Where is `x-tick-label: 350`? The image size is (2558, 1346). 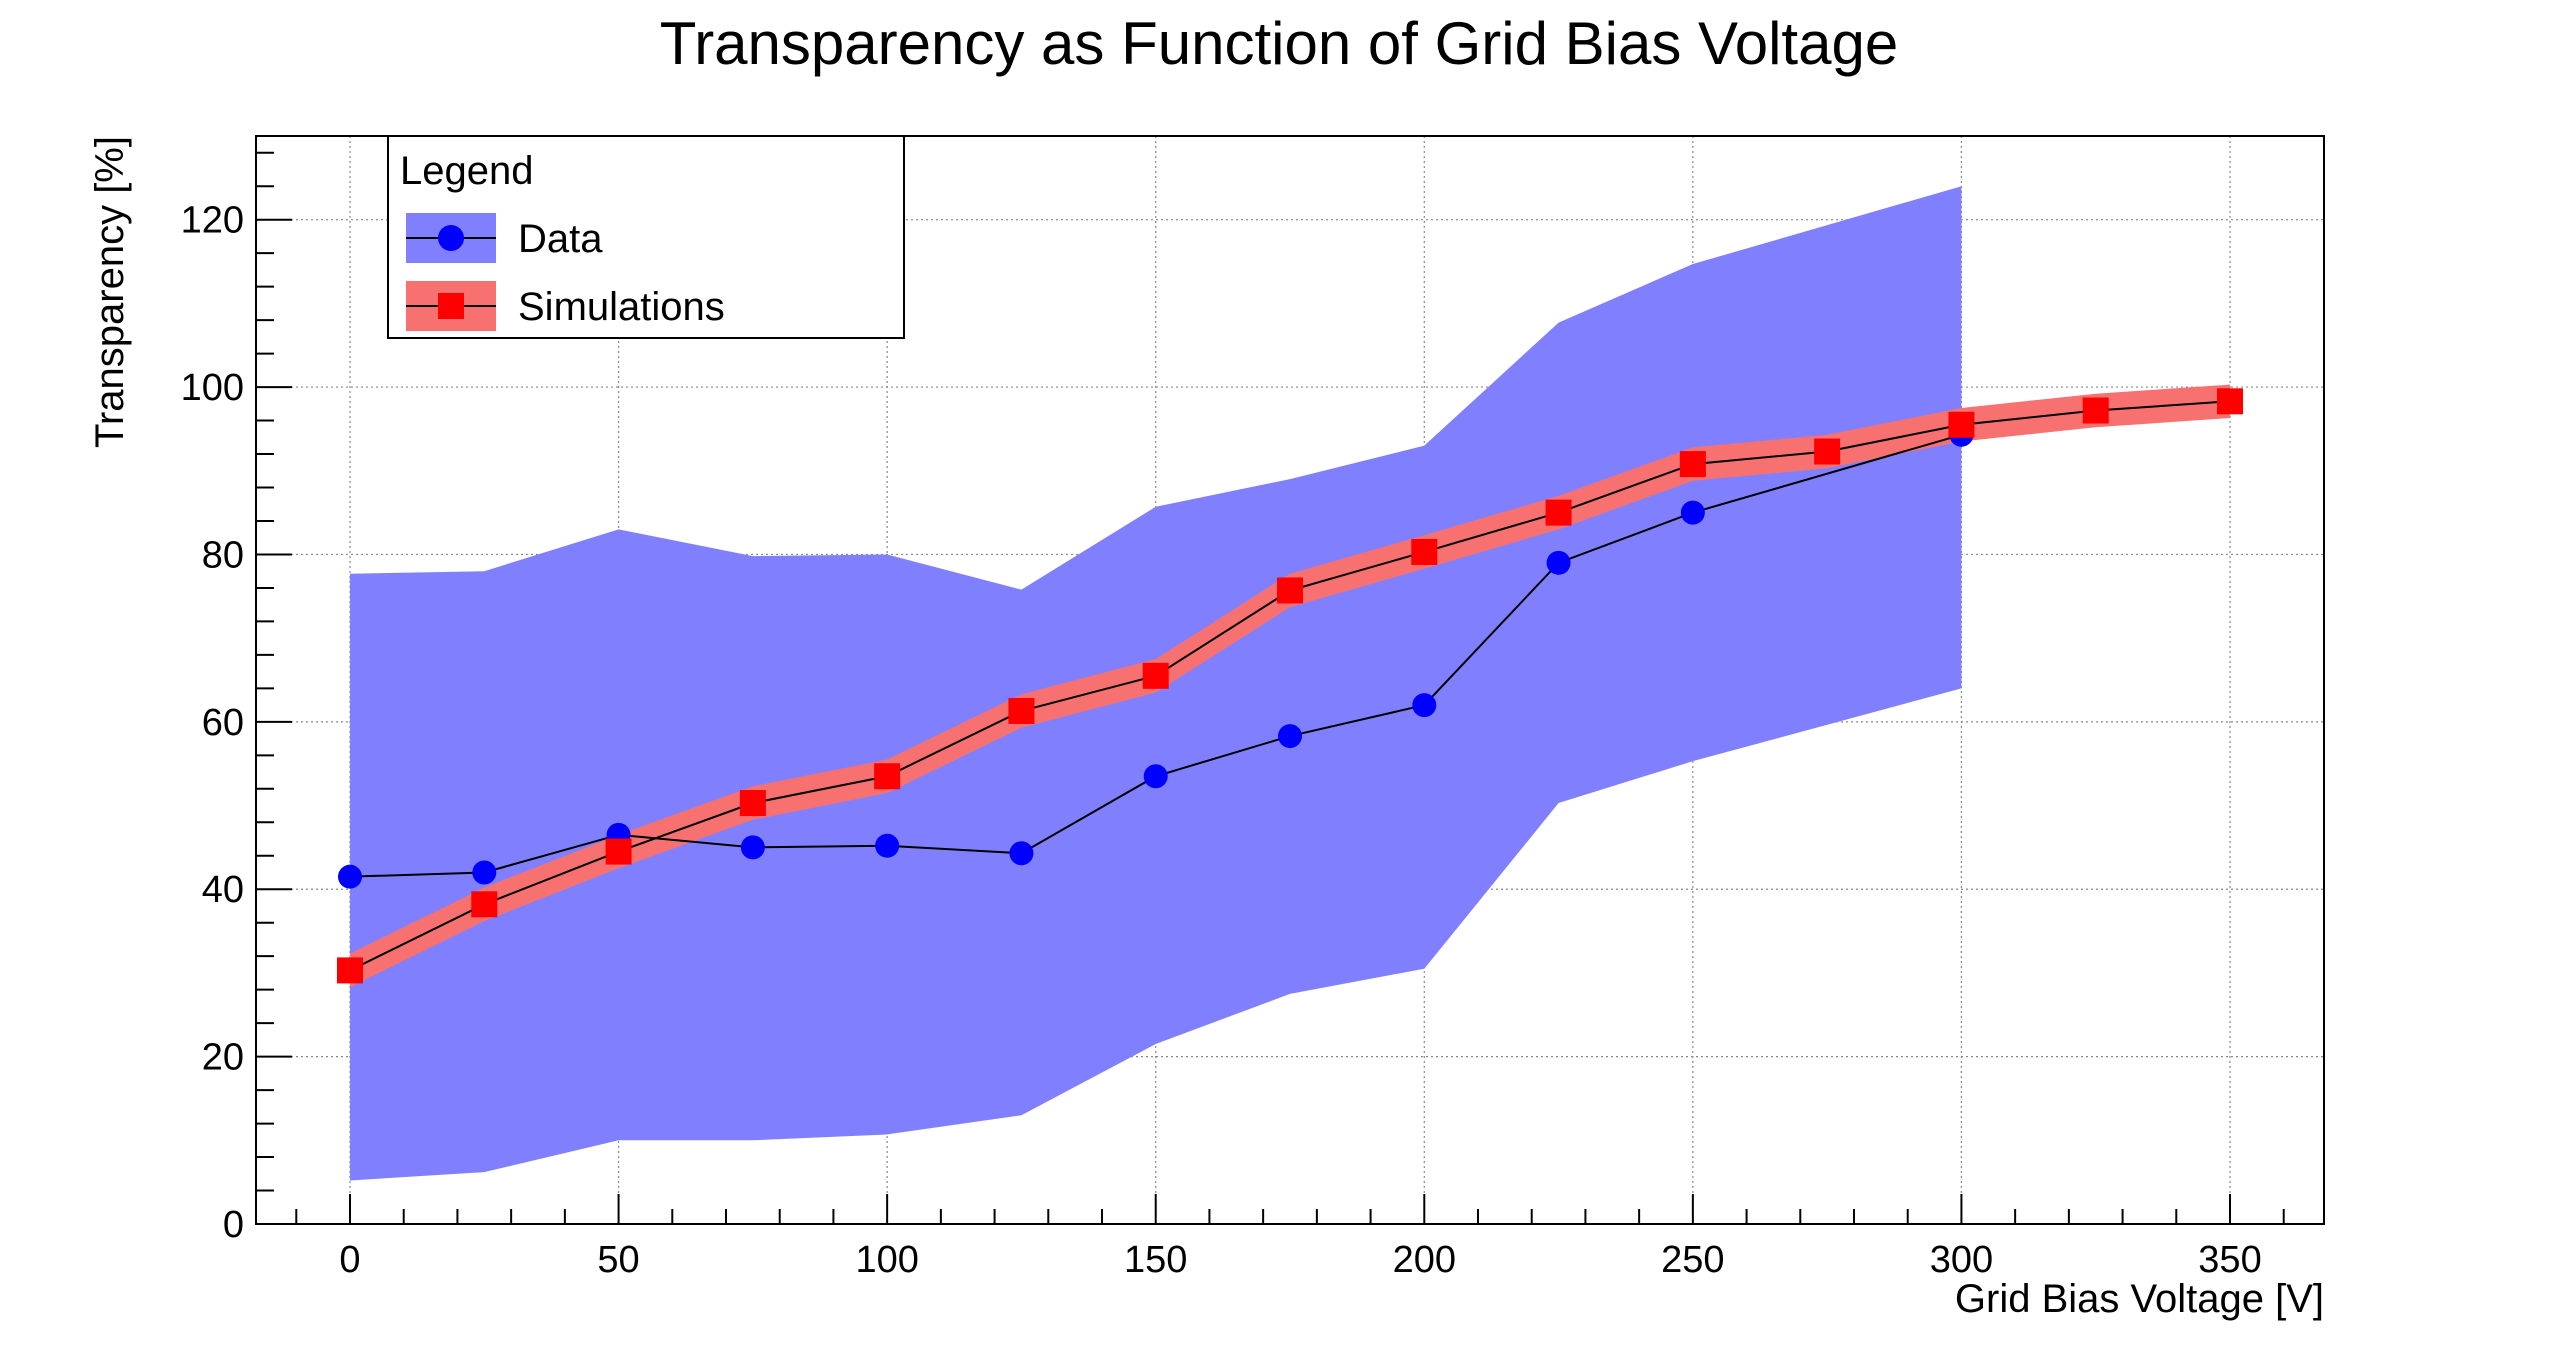
x-tick-label: 350 is located at coordinates (2229, 1260).